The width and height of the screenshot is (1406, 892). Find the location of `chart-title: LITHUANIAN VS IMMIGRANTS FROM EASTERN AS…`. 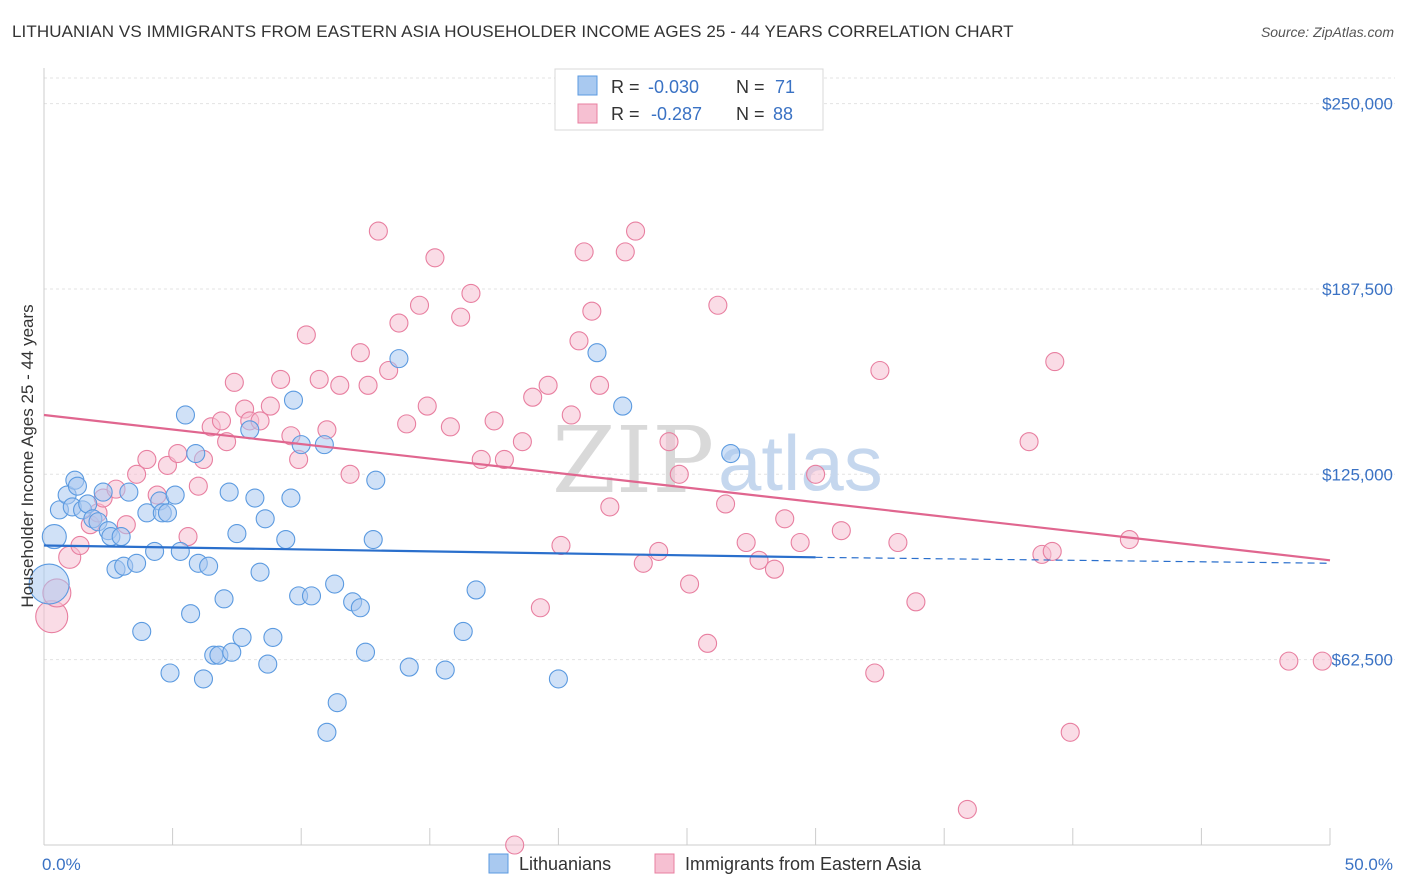

chart-title: LITHUANIAN VS IMMIGRANTS FROM EASTERN AS… is located at coordinates (513, 31).